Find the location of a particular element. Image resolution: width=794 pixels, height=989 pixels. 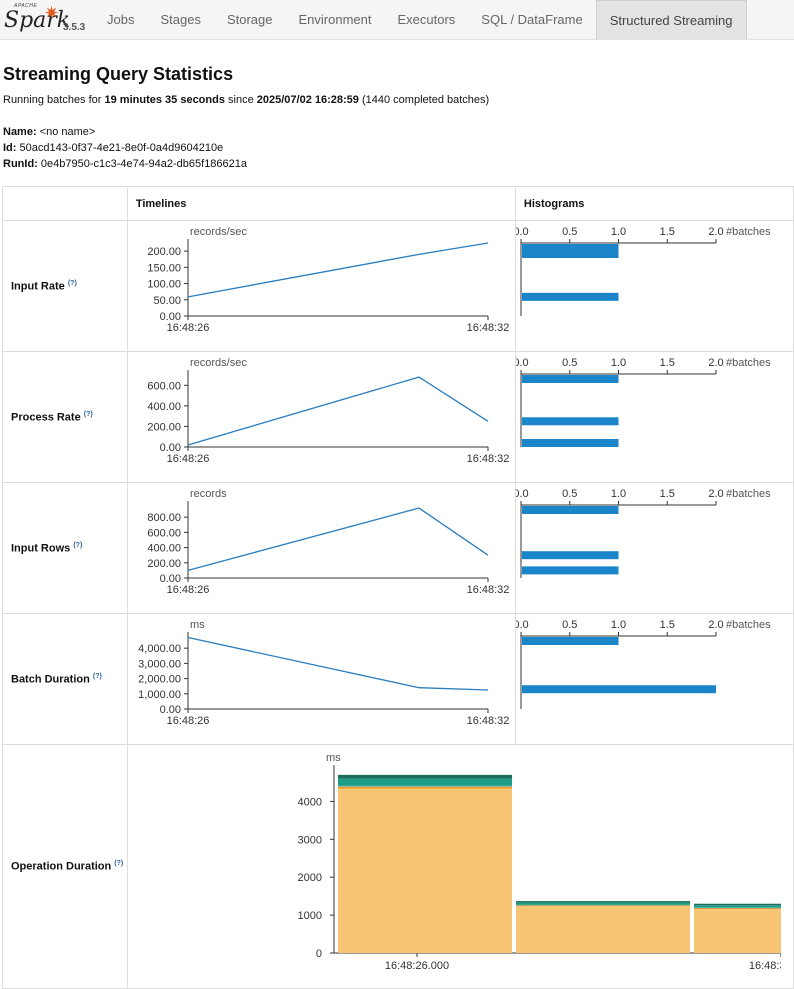

tab-structured-streaming: Structured Streaming is located at coordinates (671, 19).